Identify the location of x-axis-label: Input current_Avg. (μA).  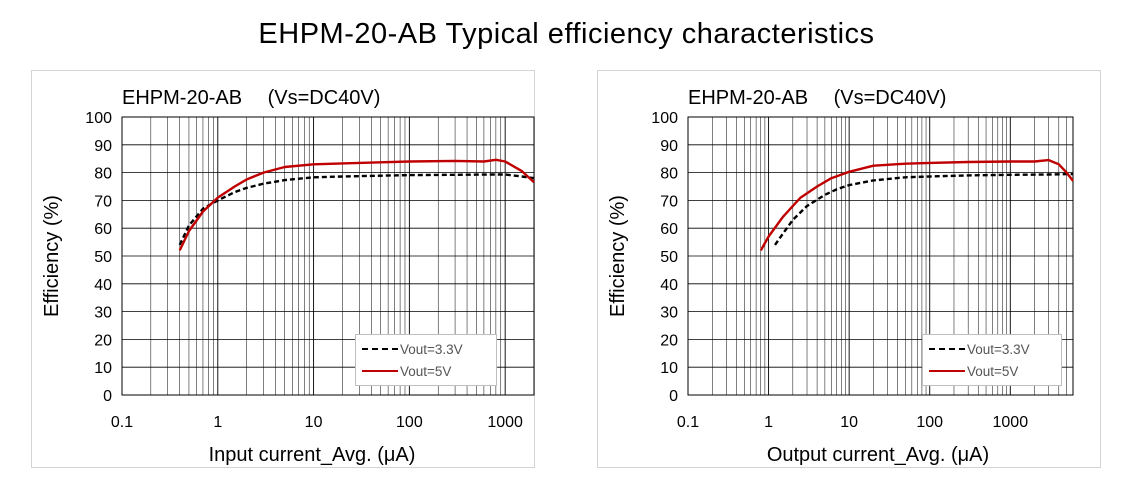
(312, 455).